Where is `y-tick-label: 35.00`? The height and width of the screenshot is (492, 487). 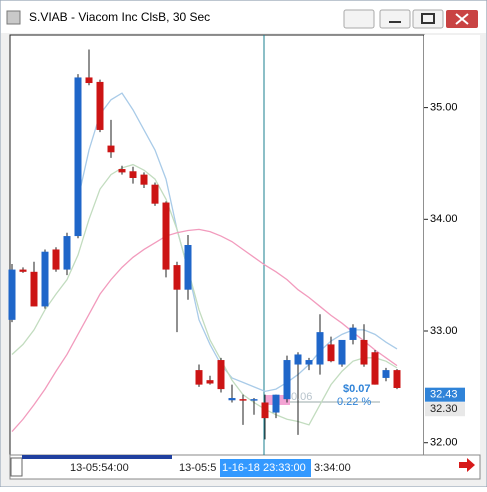 y-tick-label: 35.00 is located at coordinates (444, 108).